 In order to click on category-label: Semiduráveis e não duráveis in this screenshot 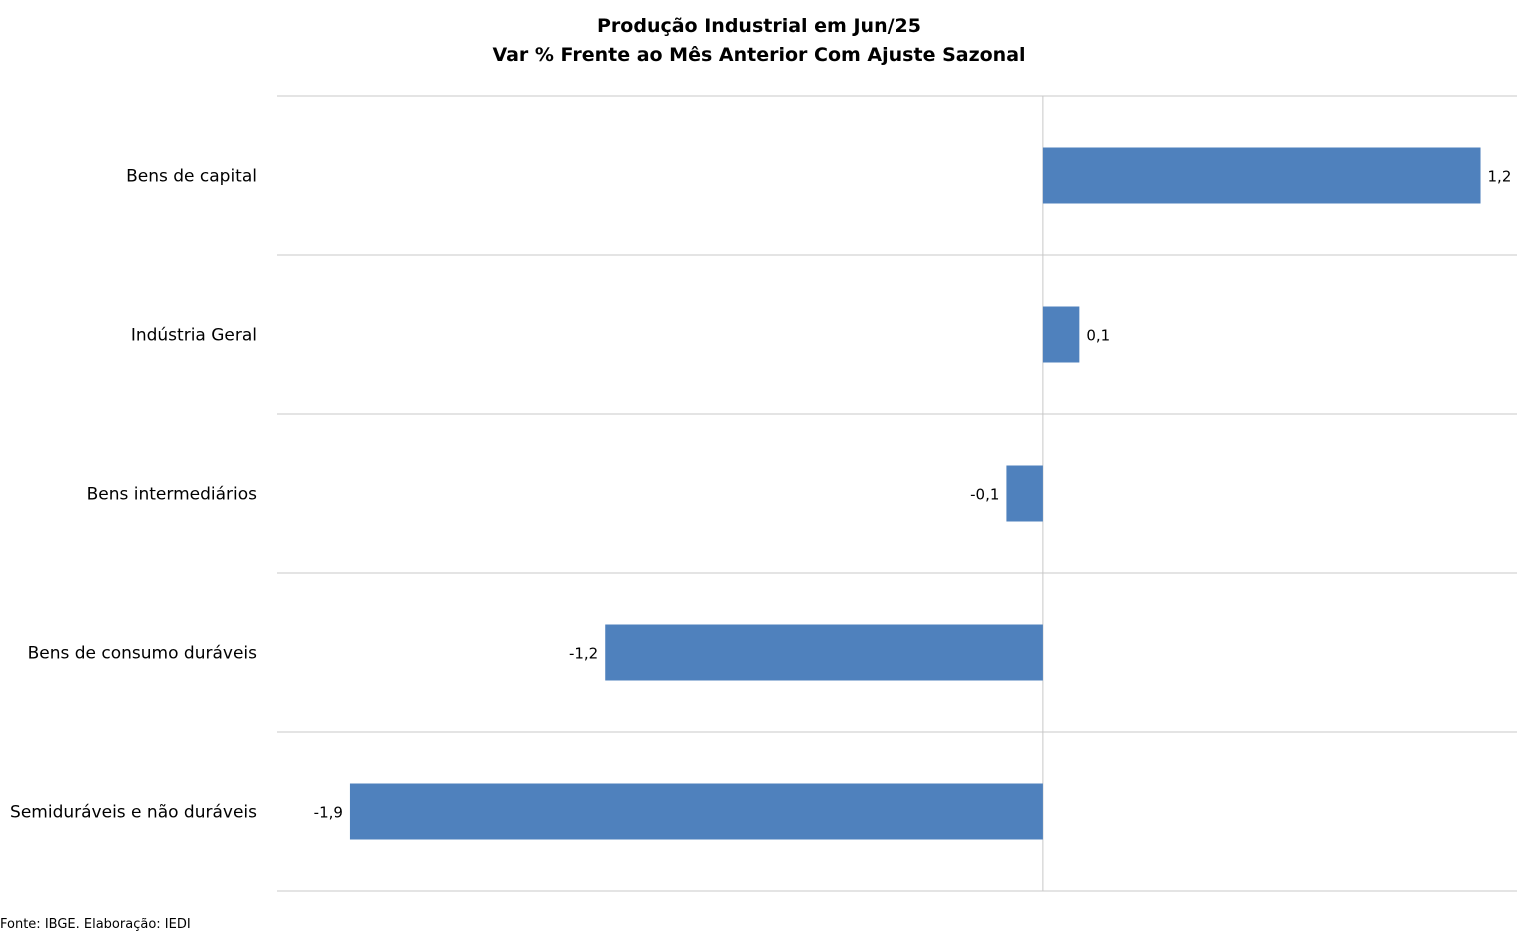, I will do `click(133, 813)`.